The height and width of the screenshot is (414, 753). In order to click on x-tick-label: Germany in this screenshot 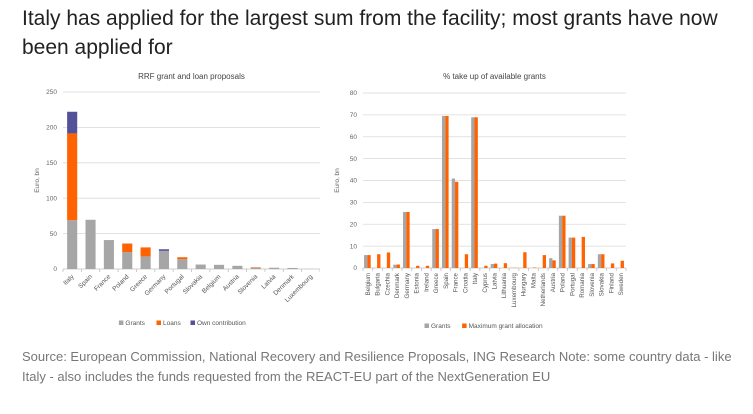, I will do `click(407, 285)`.